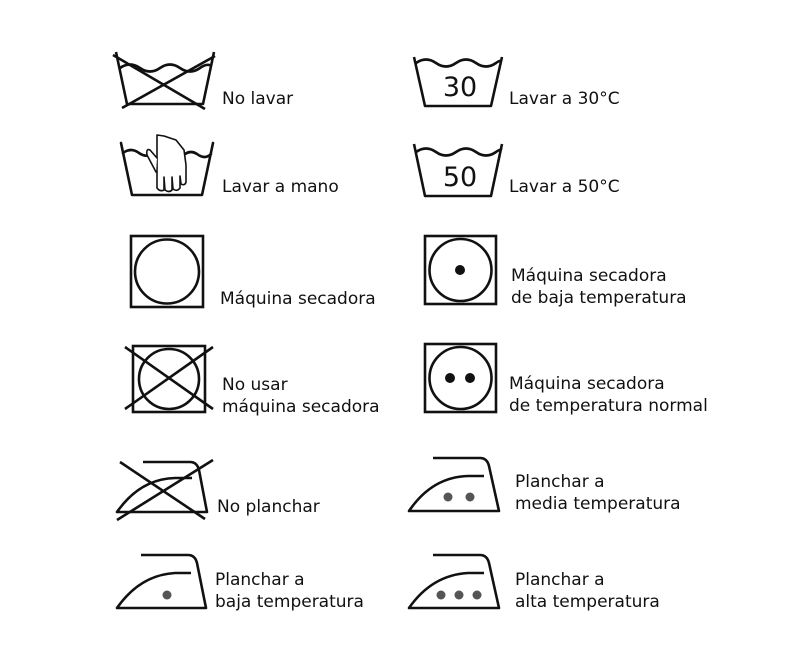  I want to click on wash-50-label: Lavar a 50°C, so click(564, 187).